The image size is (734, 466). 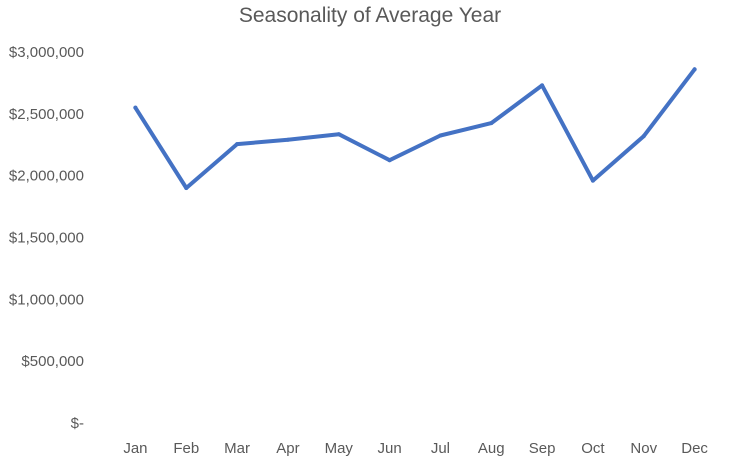 I want to click on x-tick-label: Oct, so click(x=593, y=448).